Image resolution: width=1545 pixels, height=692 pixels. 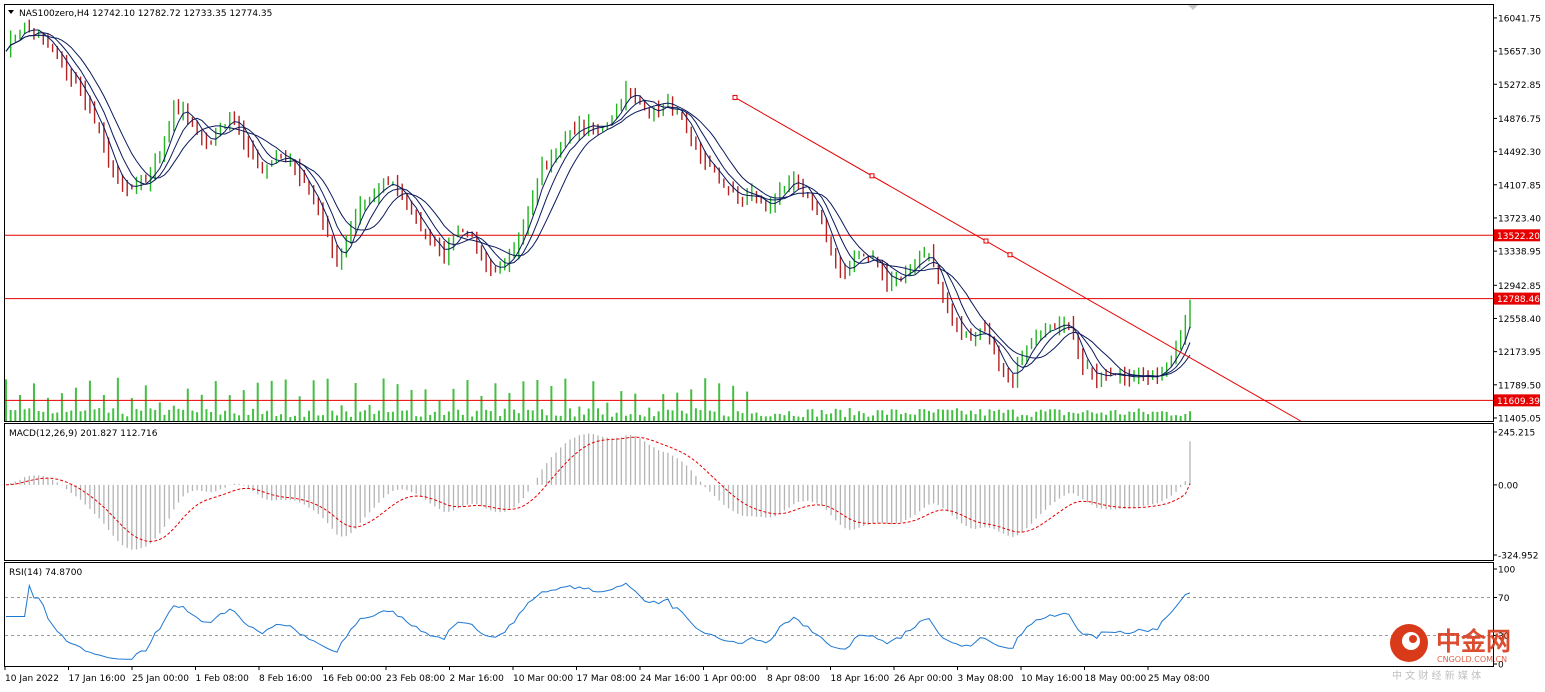 I want to click on rsi-label: RSI(14) 74.8700, so click(x=45, y=573).